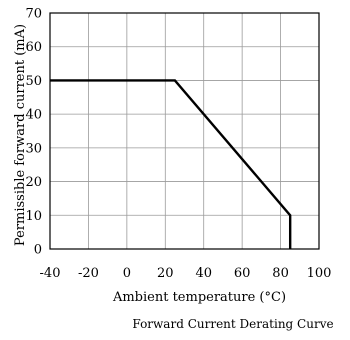 The image size is (350, 340). What do you see at coordinates (186, 273) in the screenshot?
I see `x-tick-labels: -40 -20 0 20 40 60 80 100` at bounding box center [186, 273].